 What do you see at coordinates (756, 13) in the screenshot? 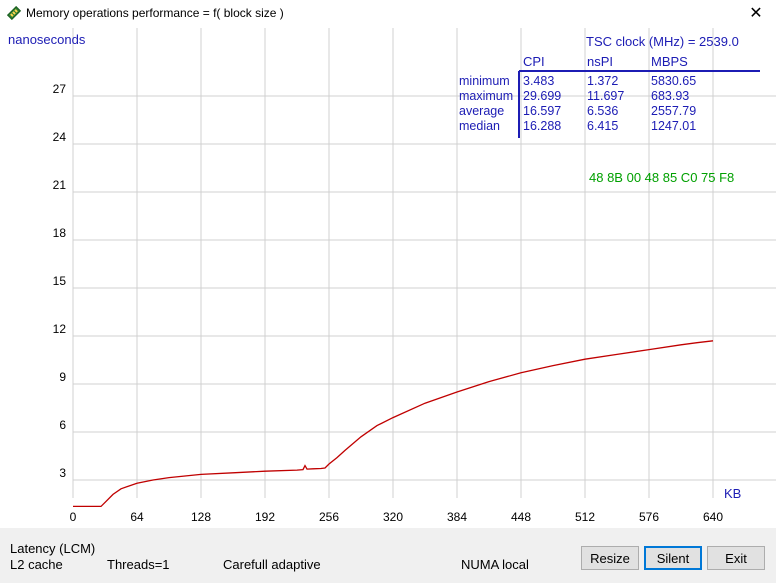
I see `close-button: ✕` at bounding box center [756, 13].